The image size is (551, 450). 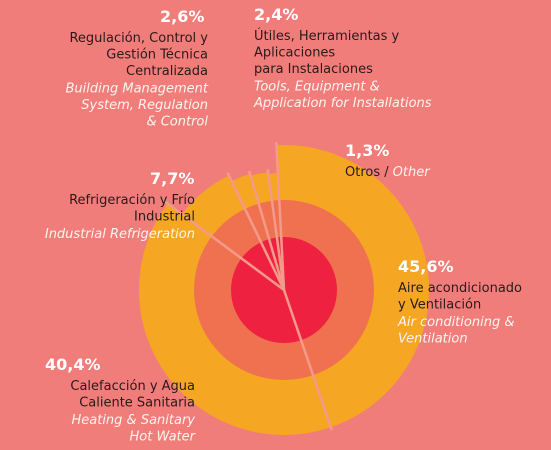 I want to click on label-es: Centralizada, so click(x=167, y=71).